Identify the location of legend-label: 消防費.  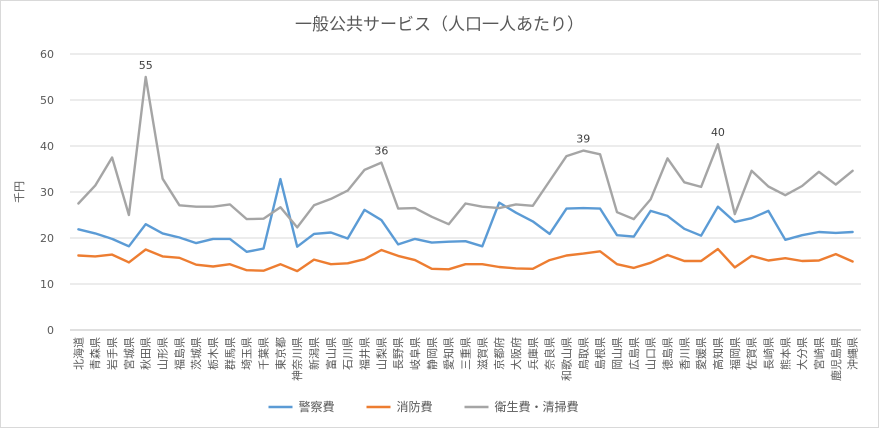
(415, 406).